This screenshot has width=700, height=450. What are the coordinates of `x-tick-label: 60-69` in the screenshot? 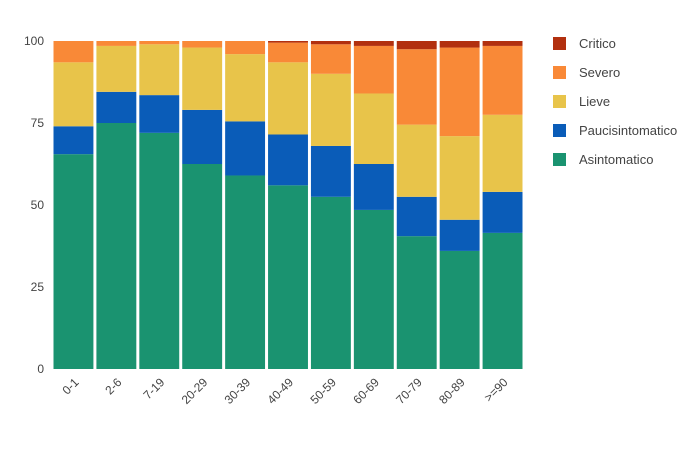 It's located at (366, 391).